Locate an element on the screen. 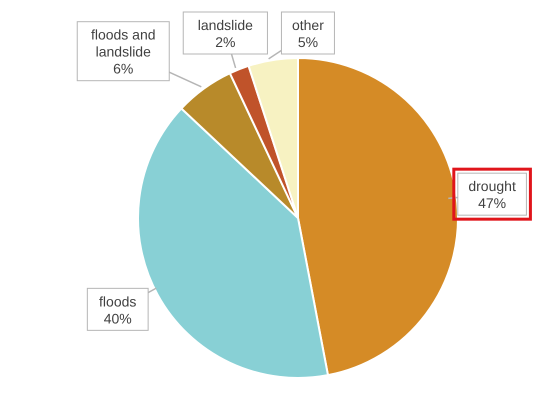 This screenshot has width=546, height=416. data-label: 47% is located at coordinates (492, 203).